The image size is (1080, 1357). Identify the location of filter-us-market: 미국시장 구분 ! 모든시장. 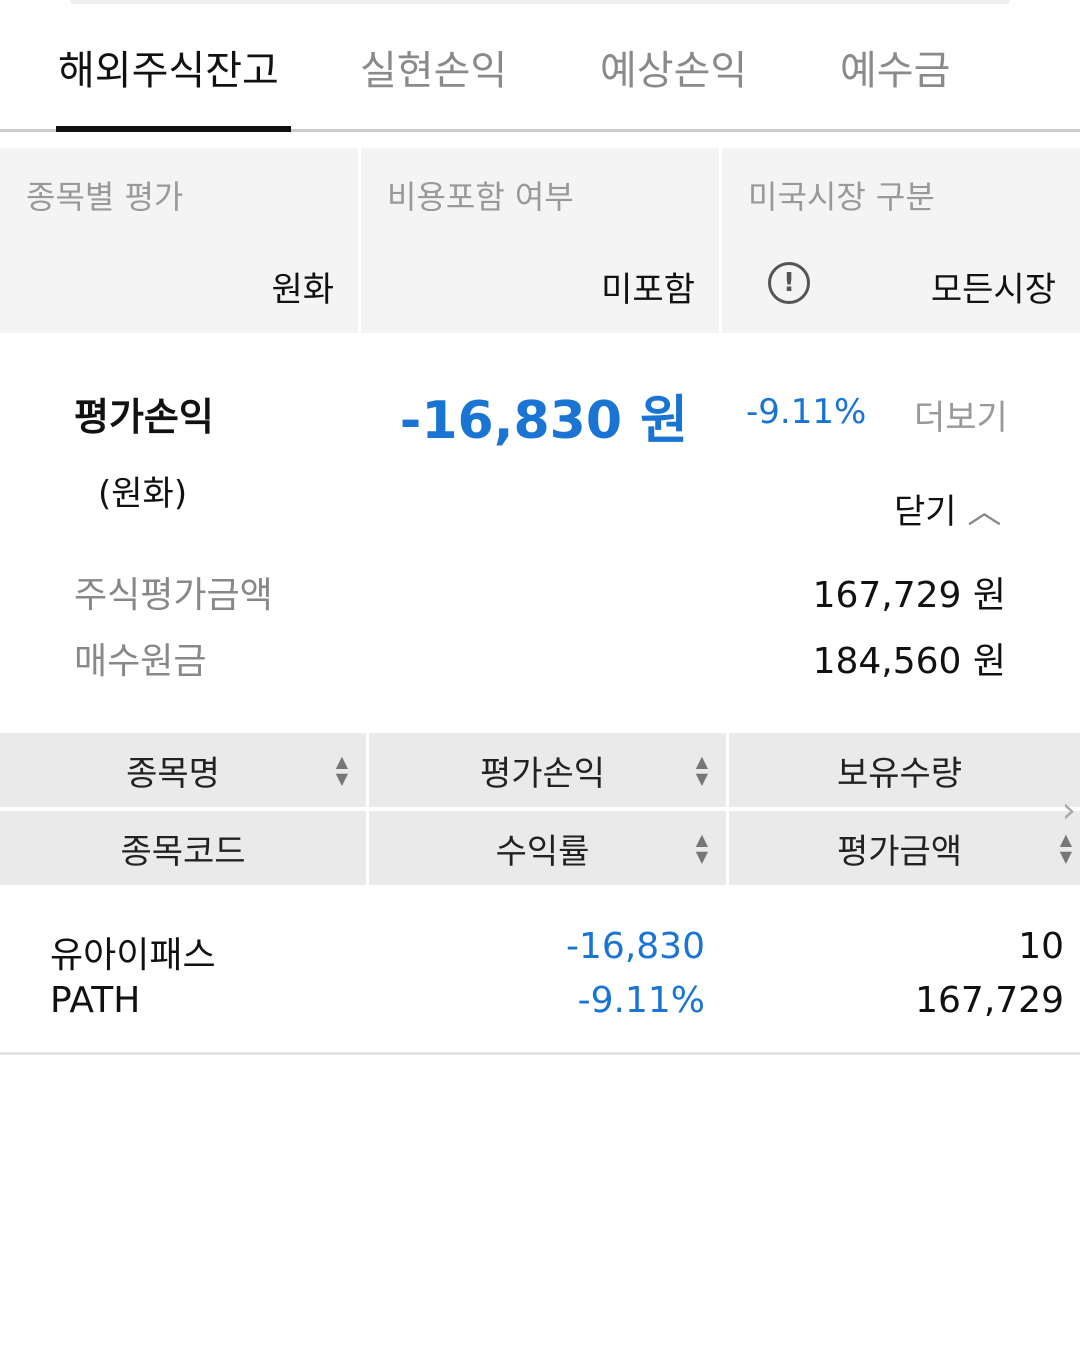
(901, 240).